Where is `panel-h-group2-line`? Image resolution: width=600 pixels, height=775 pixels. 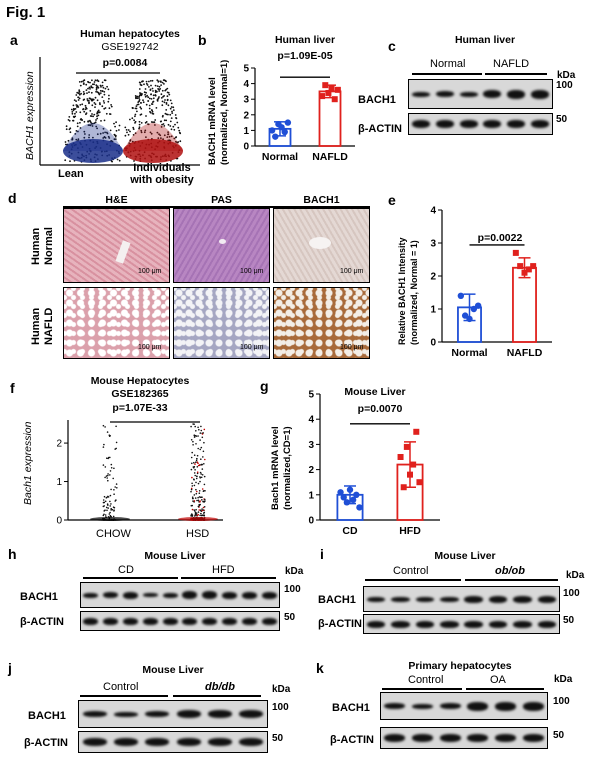 panel-h-group2-line is located at coordinates (228, 578).